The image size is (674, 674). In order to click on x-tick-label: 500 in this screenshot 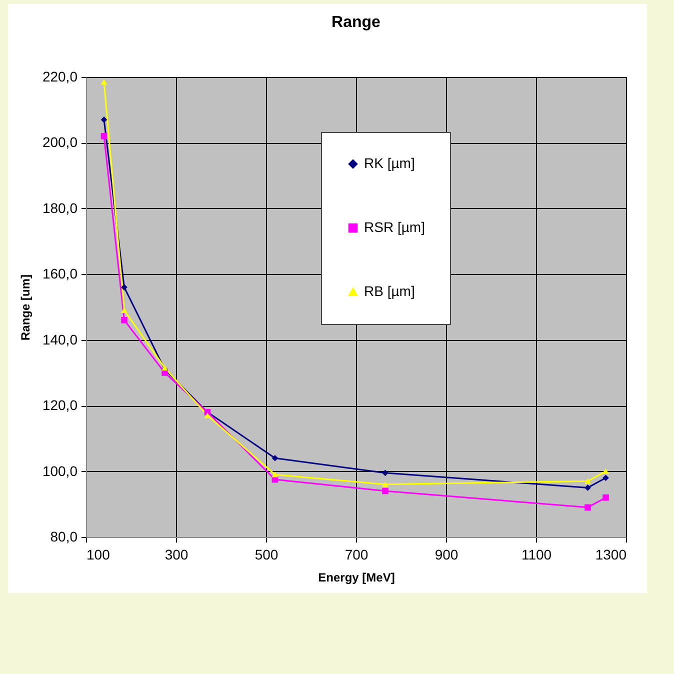, I will do `click(266, 554)`.